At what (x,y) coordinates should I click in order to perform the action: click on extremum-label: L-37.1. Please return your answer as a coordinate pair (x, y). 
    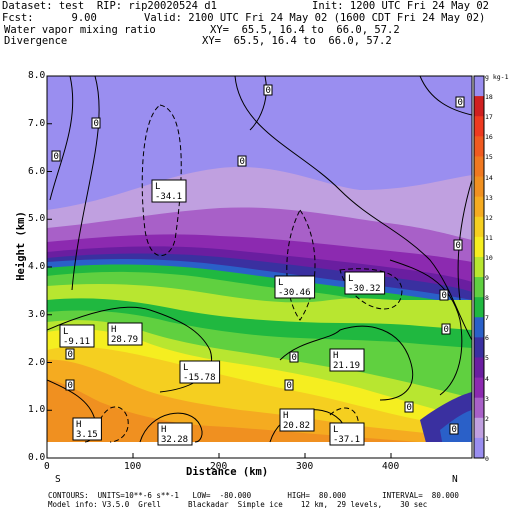
    Looking at the image, I should click on (347, 434).